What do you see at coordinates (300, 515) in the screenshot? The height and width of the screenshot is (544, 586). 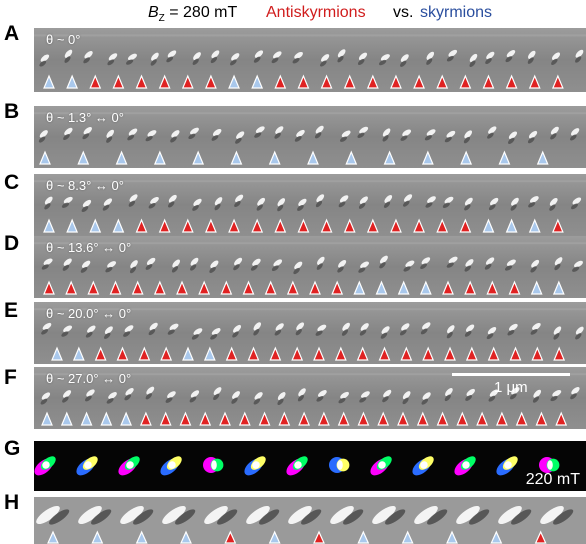 I see `bright-lobe` at bounding box center [300, 515].